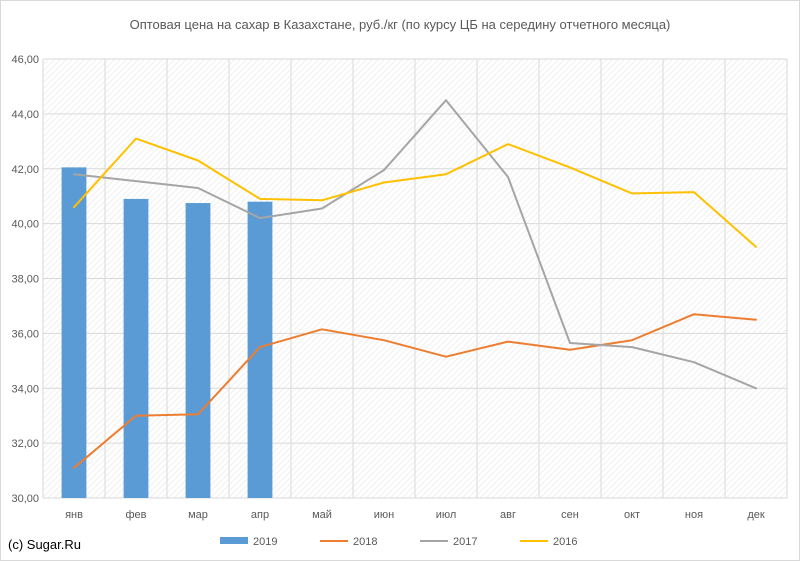  What do you see at coordinates (74, 515) in the screenshot?
I see `x-tick-label: янв` at bounding box center [74, 515].